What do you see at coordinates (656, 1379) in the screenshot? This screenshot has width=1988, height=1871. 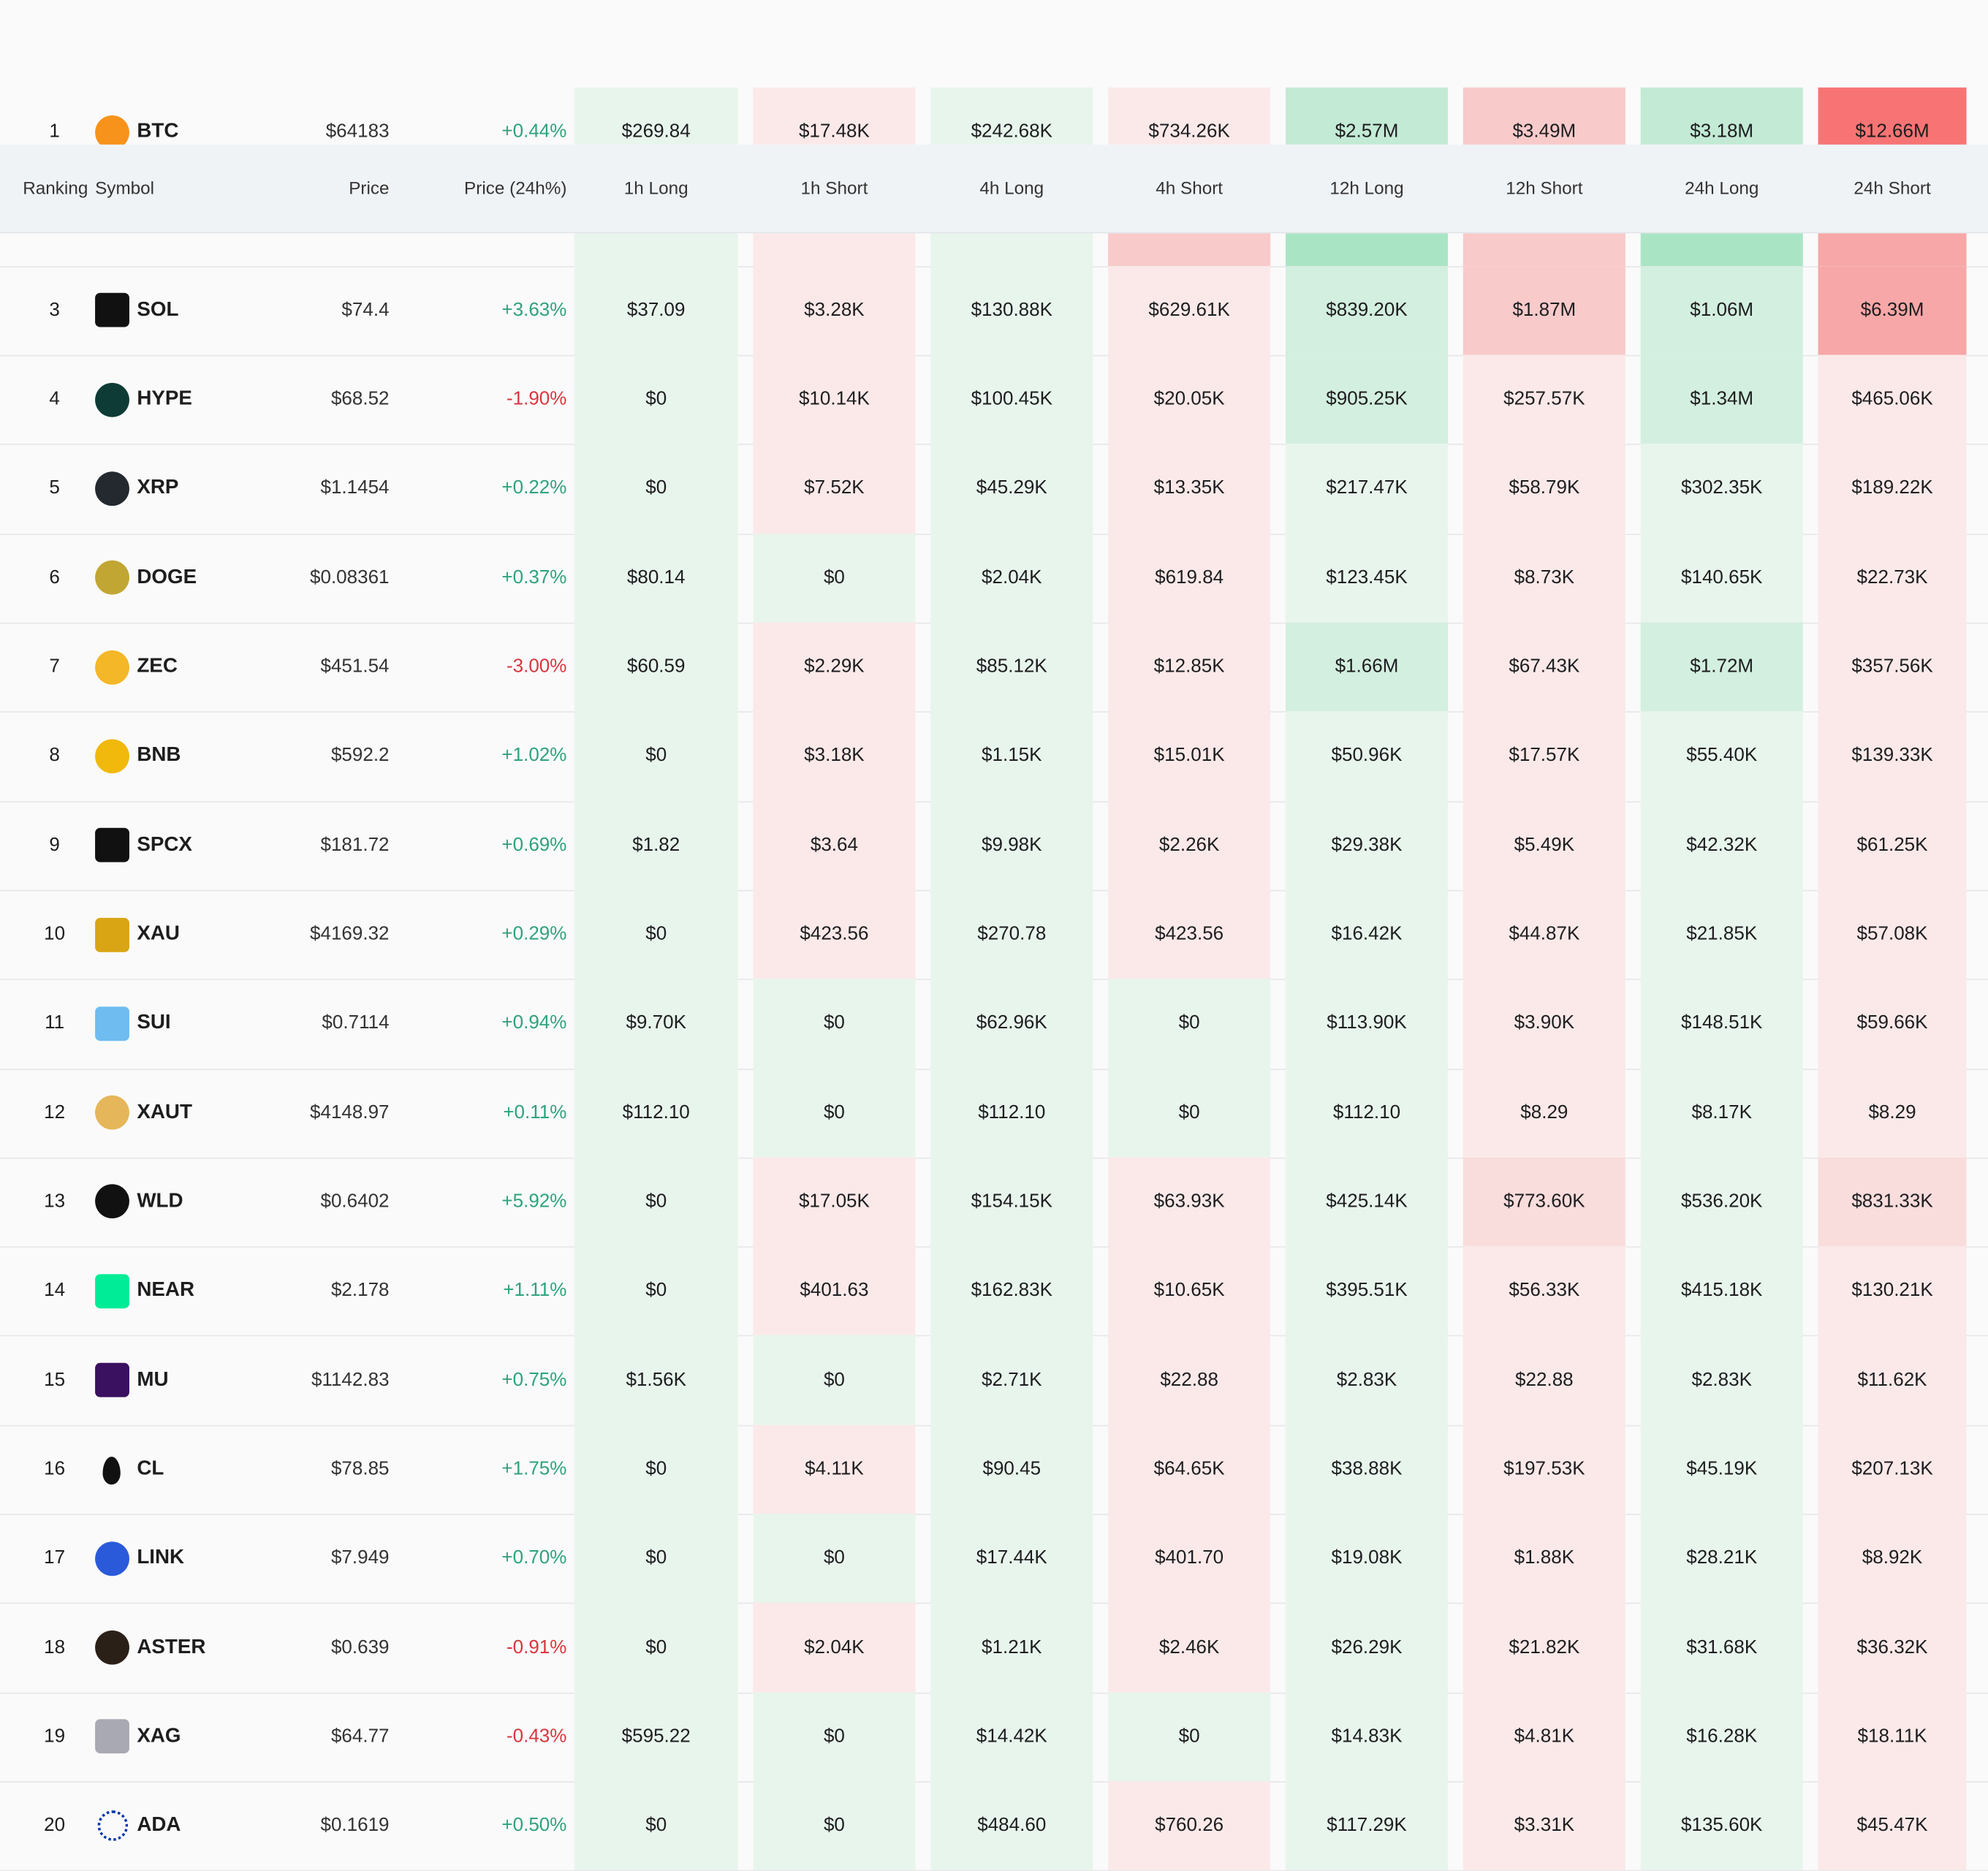 I see `liquidation-value: $1.56K` at bounding box center [656, 1379].